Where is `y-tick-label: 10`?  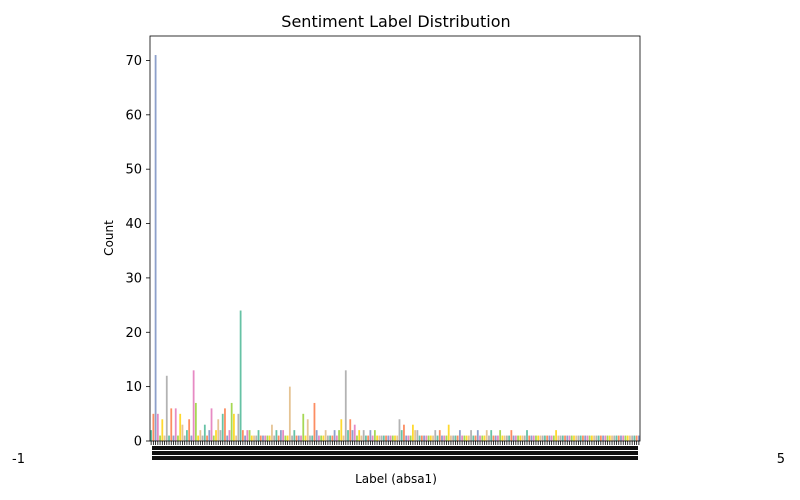
y-tick-label: 10 is located at coordinates (133, 387).